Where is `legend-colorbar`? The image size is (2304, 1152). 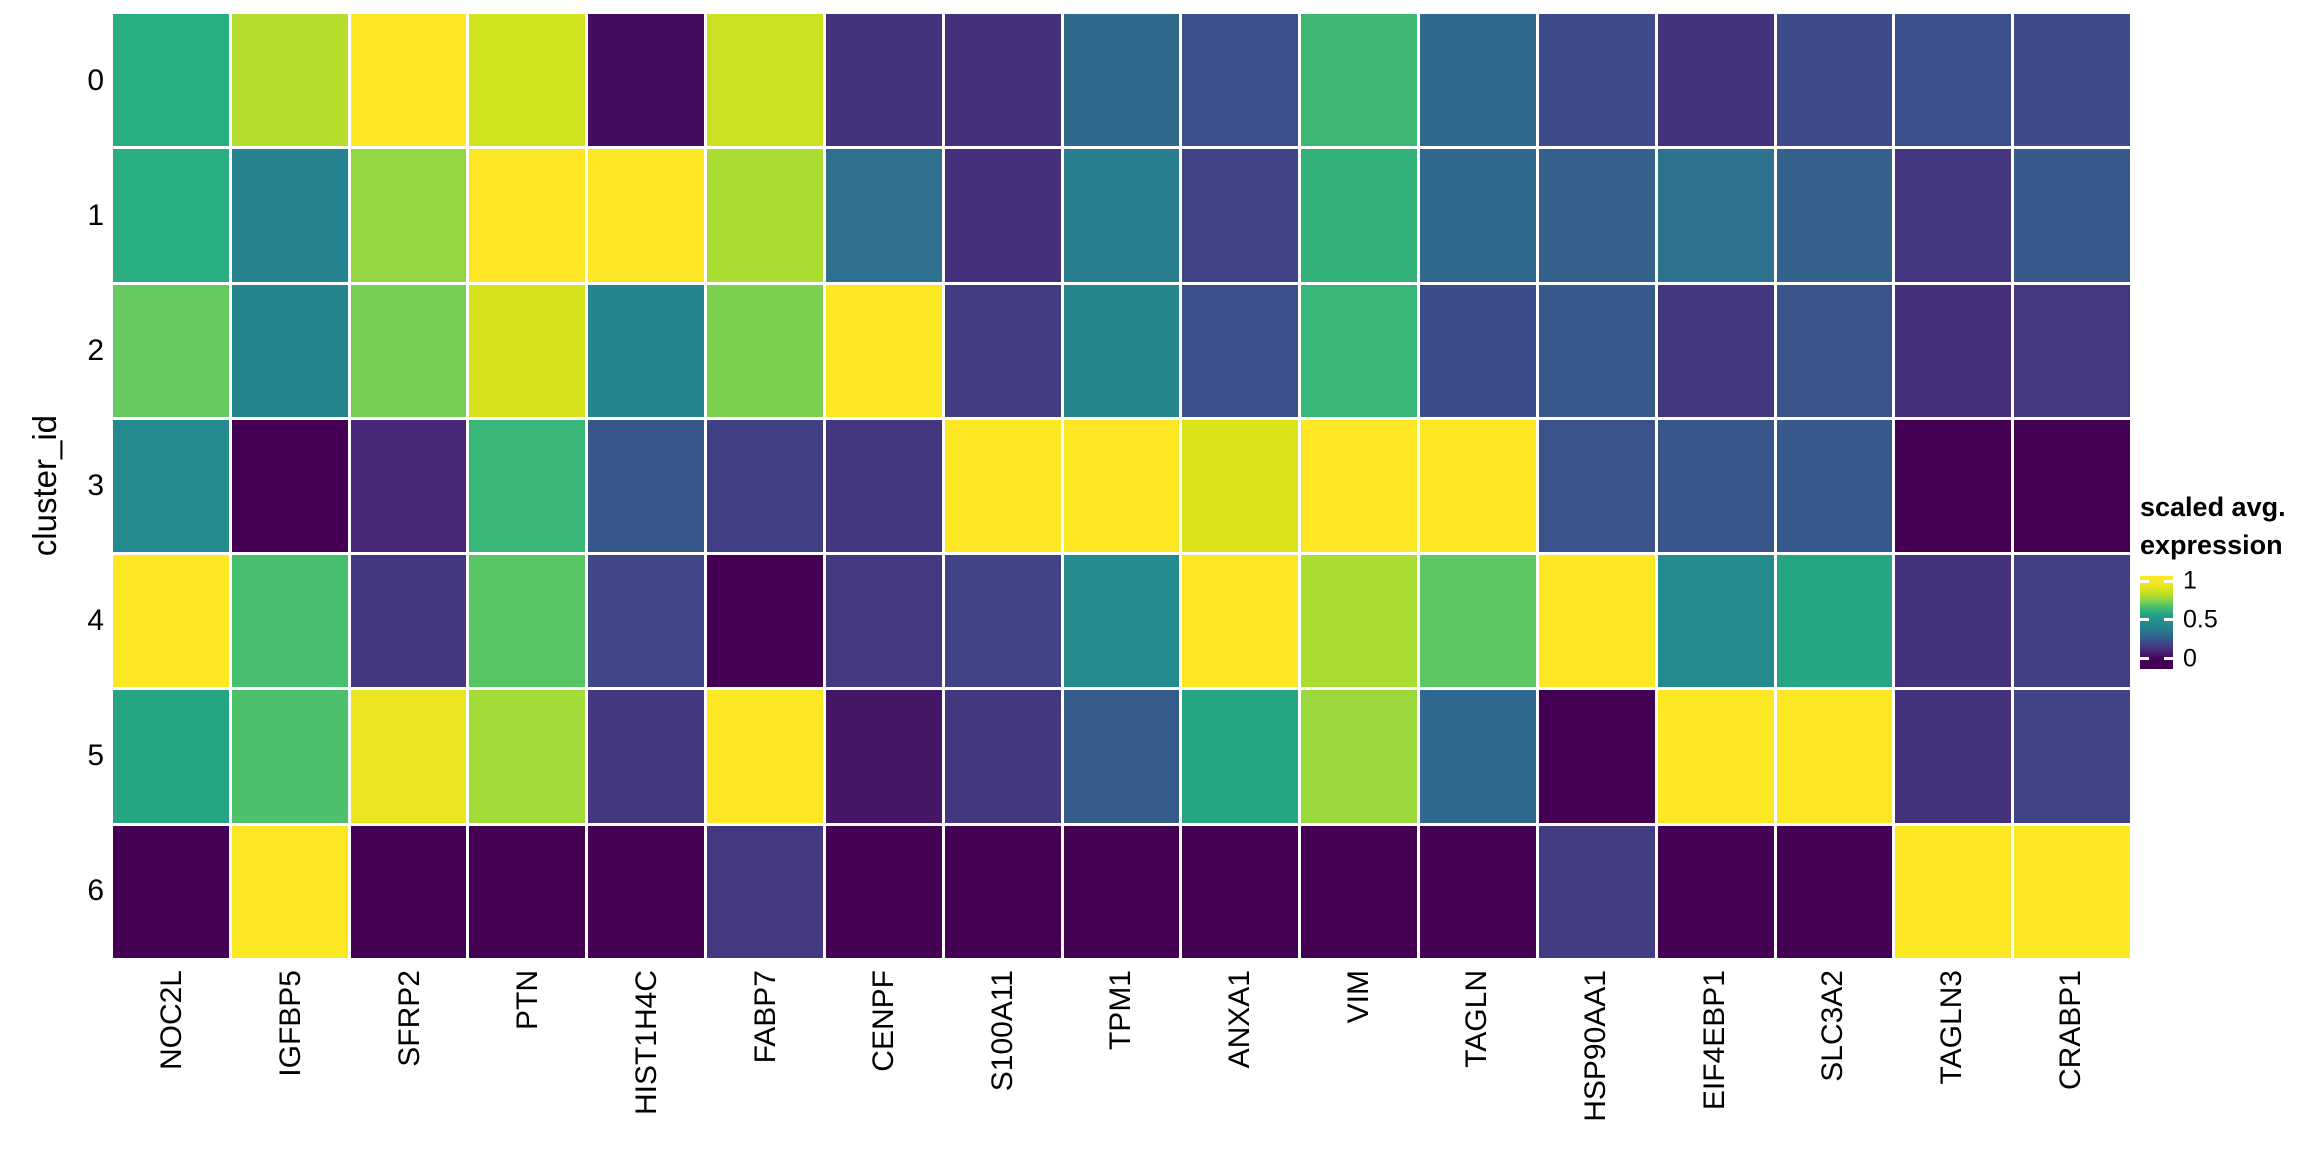
legend-colorbar is located at coordinates (2156, 622).